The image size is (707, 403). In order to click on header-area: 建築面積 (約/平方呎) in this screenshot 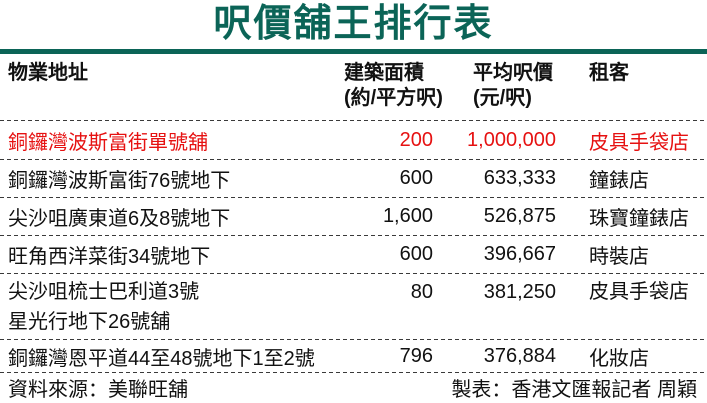, I will do `click(389, 86)`.